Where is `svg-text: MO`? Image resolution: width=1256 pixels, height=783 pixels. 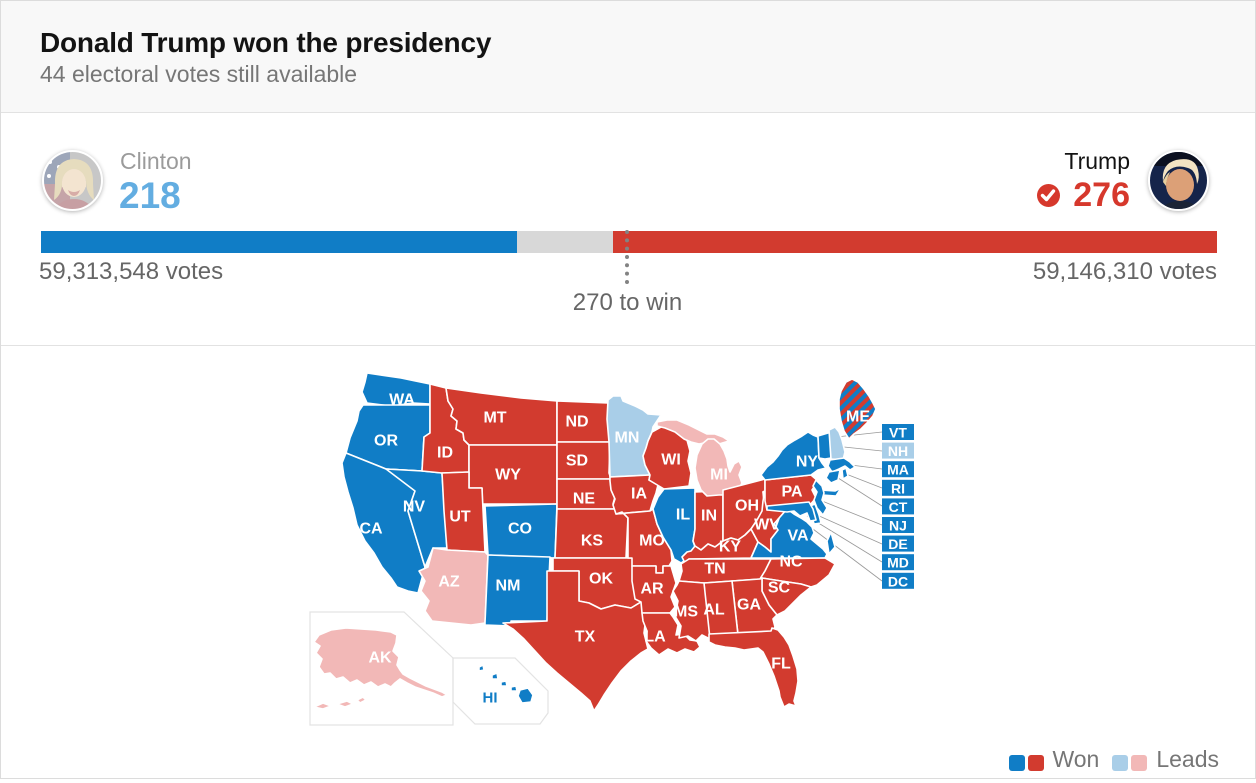 svg-text: MO is located at coordinates (652, 541).